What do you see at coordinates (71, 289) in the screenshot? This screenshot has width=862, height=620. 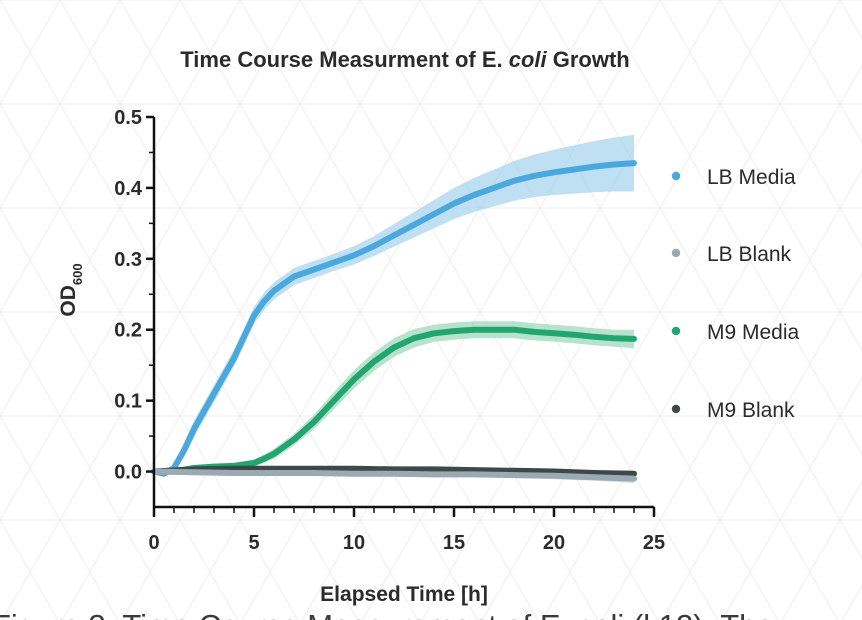 I see `y-axis-label: OD600` at bounding box center [71, 289].